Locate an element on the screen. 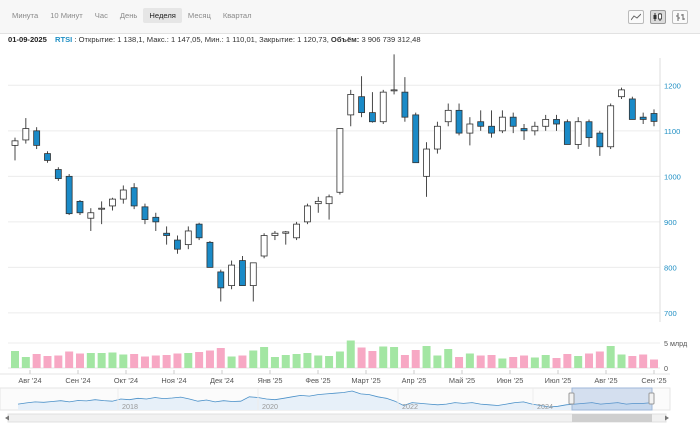 Image resolution: width=700 pixels, height=428 pixels. x-tick-label: Май '25 is located at coordinates (462, 380).